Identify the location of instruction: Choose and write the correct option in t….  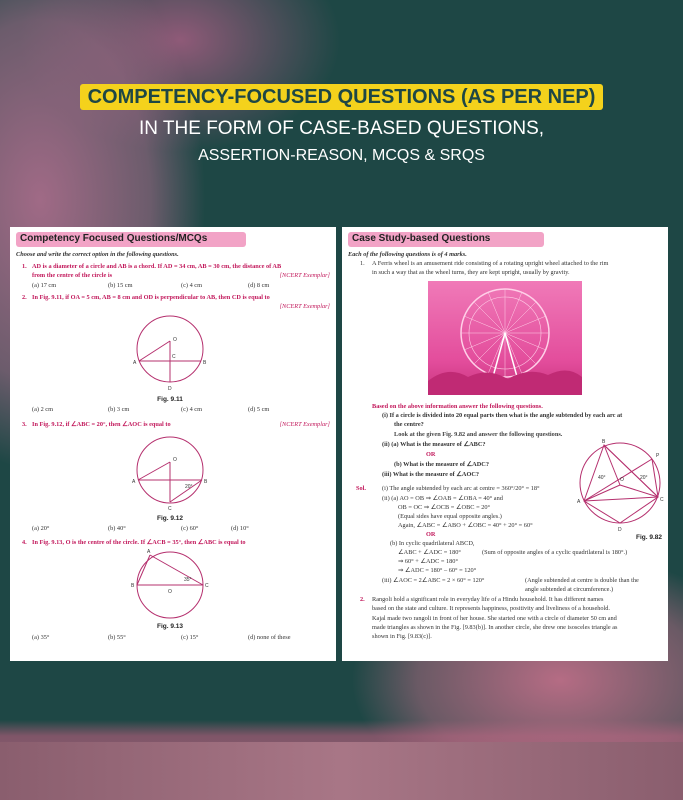
(97, 254).